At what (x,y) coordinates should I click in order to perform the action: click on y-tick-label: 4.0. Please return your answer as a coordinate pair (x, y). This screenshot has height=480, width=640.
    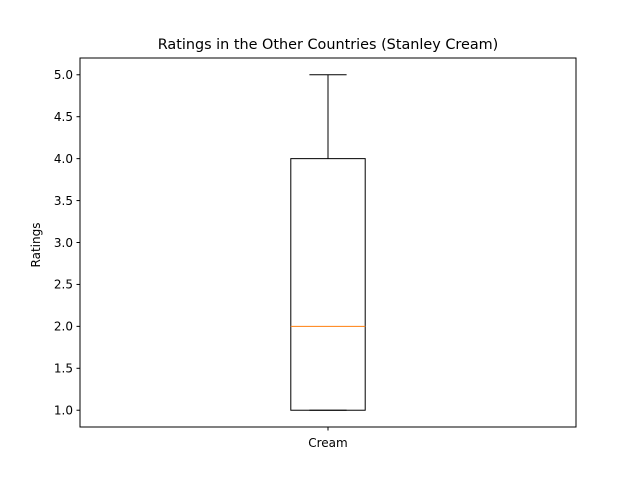
    Looking at the image, I should click on (63, 159).